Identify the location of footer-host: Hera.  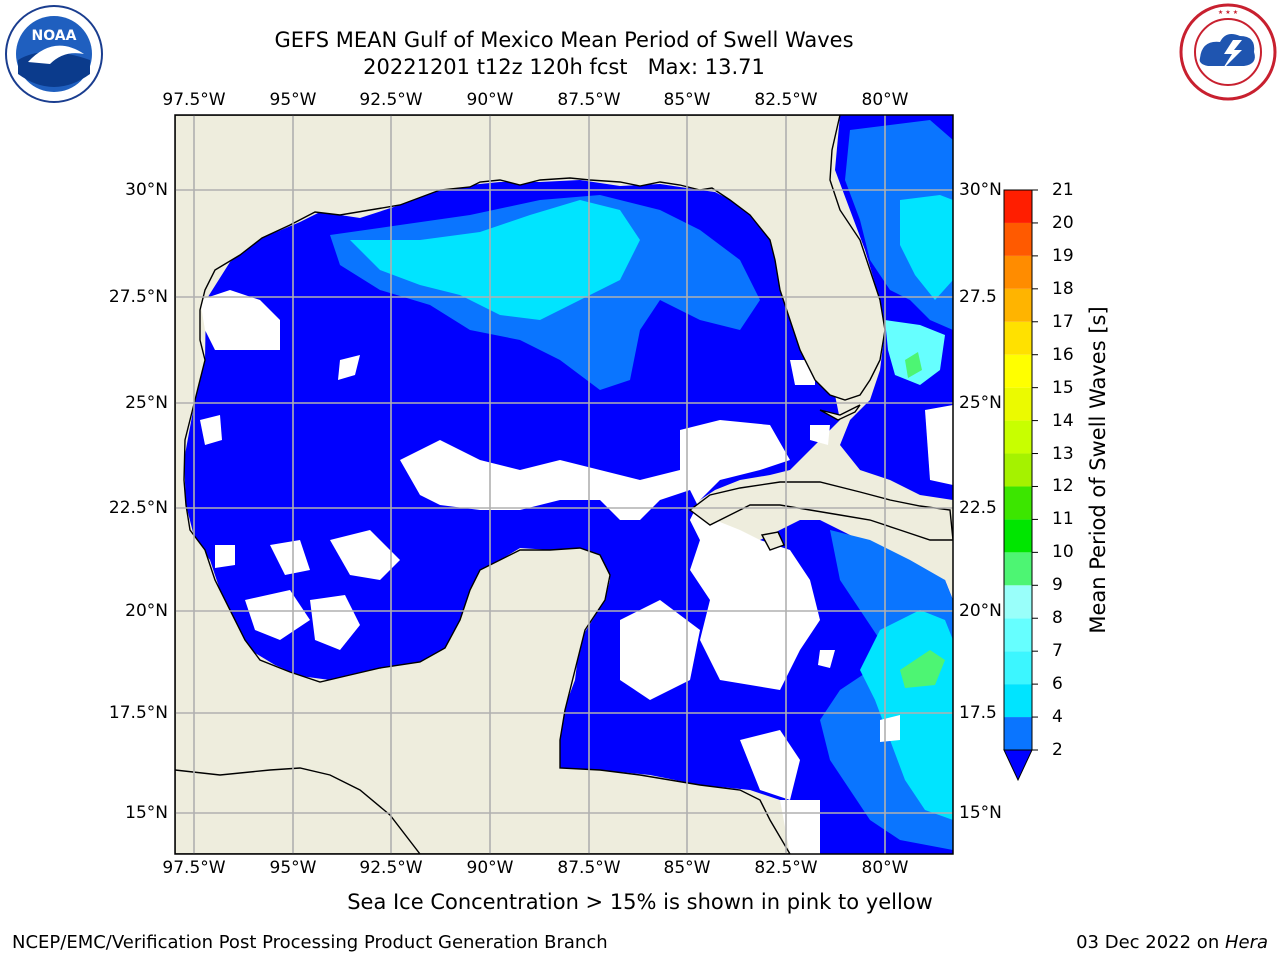
(1246, 942).